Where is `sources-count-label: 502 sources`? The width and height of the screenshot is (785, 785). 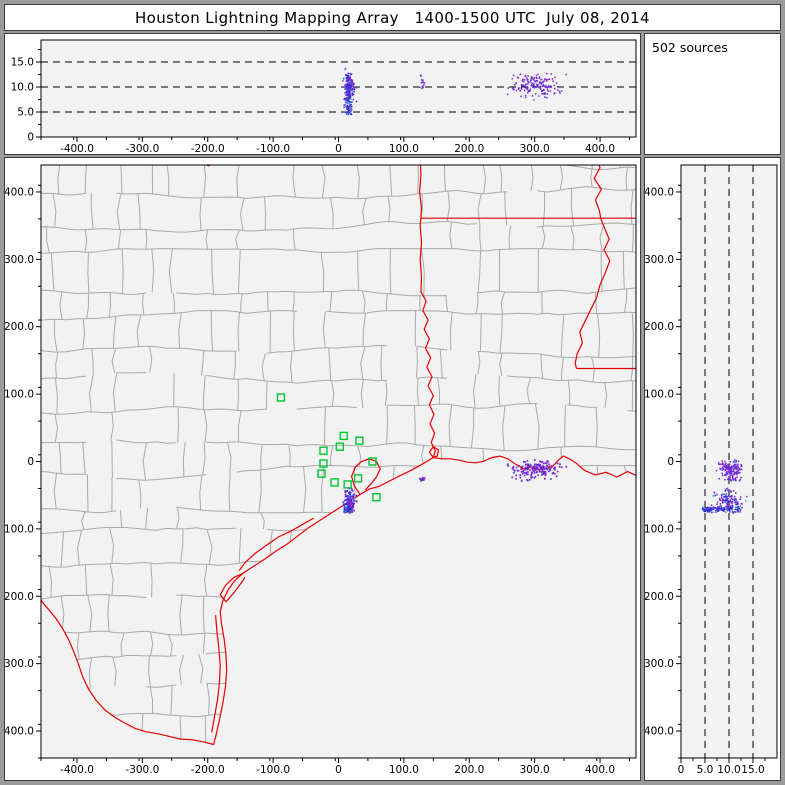 sources-count-label: 502 sources is located at coordinates (690, 47).